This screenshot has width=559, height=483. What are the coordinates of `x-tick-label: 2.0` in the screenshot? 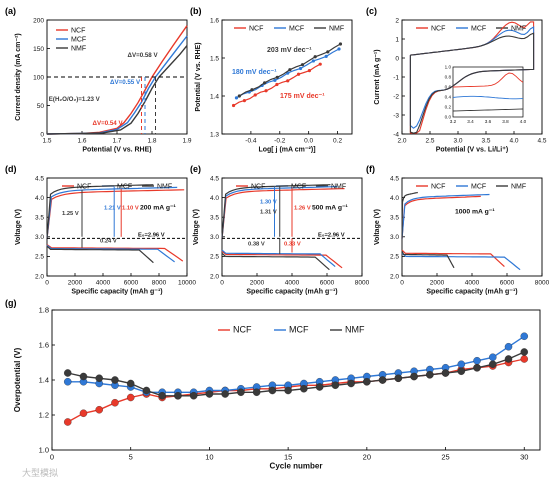 It's located at (401, 141).